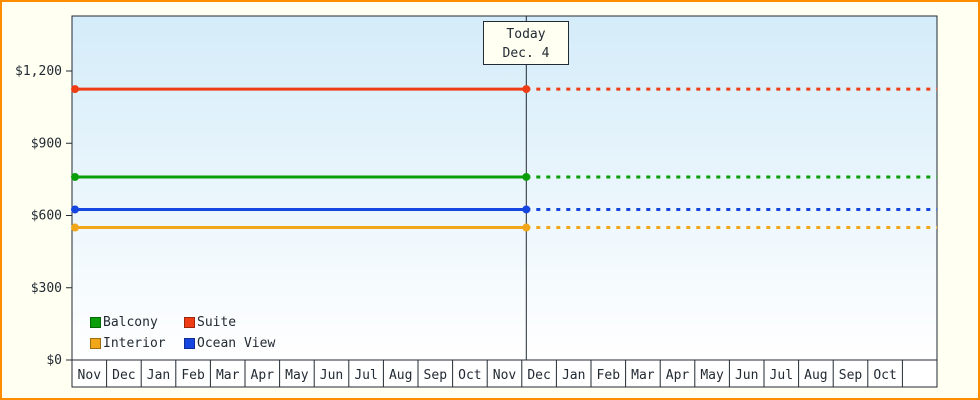  I want to click on legend-item: Ocean View, so click(229, 343).